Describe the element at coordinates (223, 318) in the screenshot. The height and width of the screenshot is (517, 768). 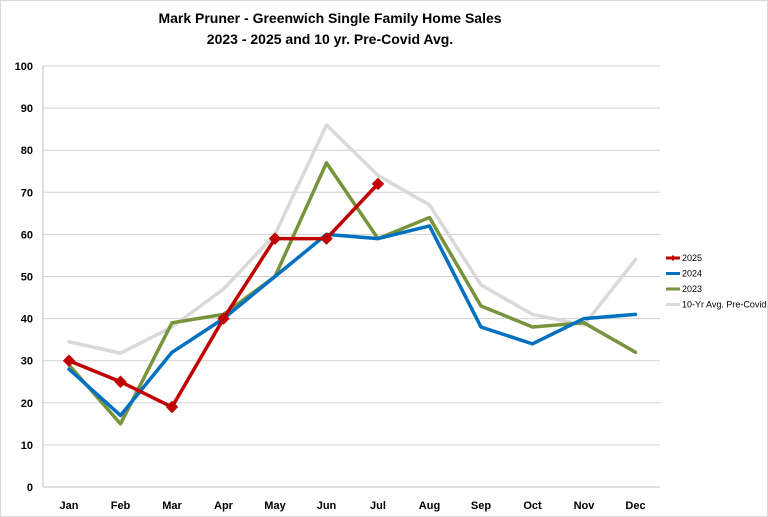
I see `data-point-2025-apr` at that location.